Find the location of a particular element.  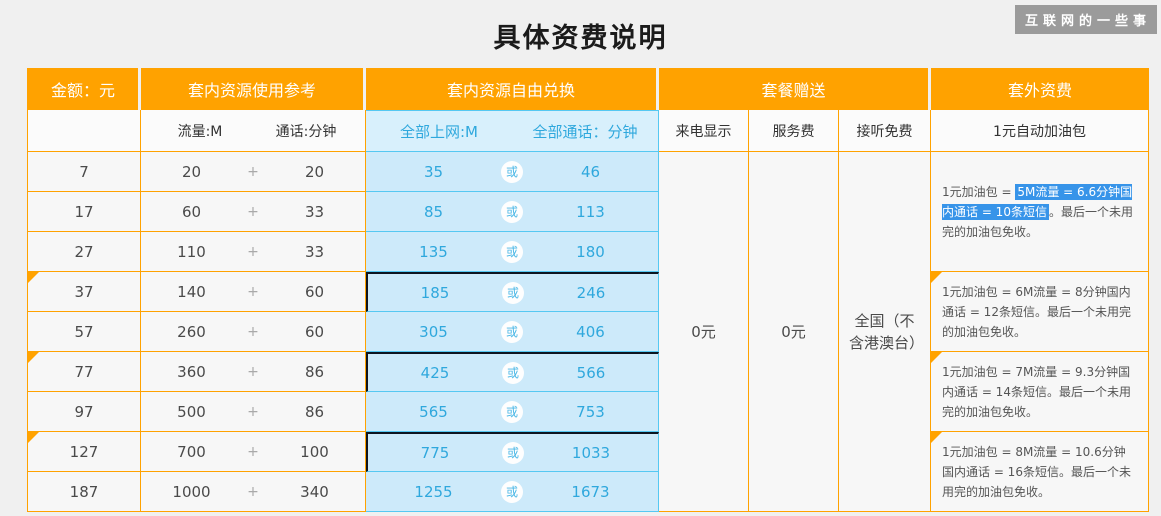

net-value: 35 is located at coordinates (433, 171).